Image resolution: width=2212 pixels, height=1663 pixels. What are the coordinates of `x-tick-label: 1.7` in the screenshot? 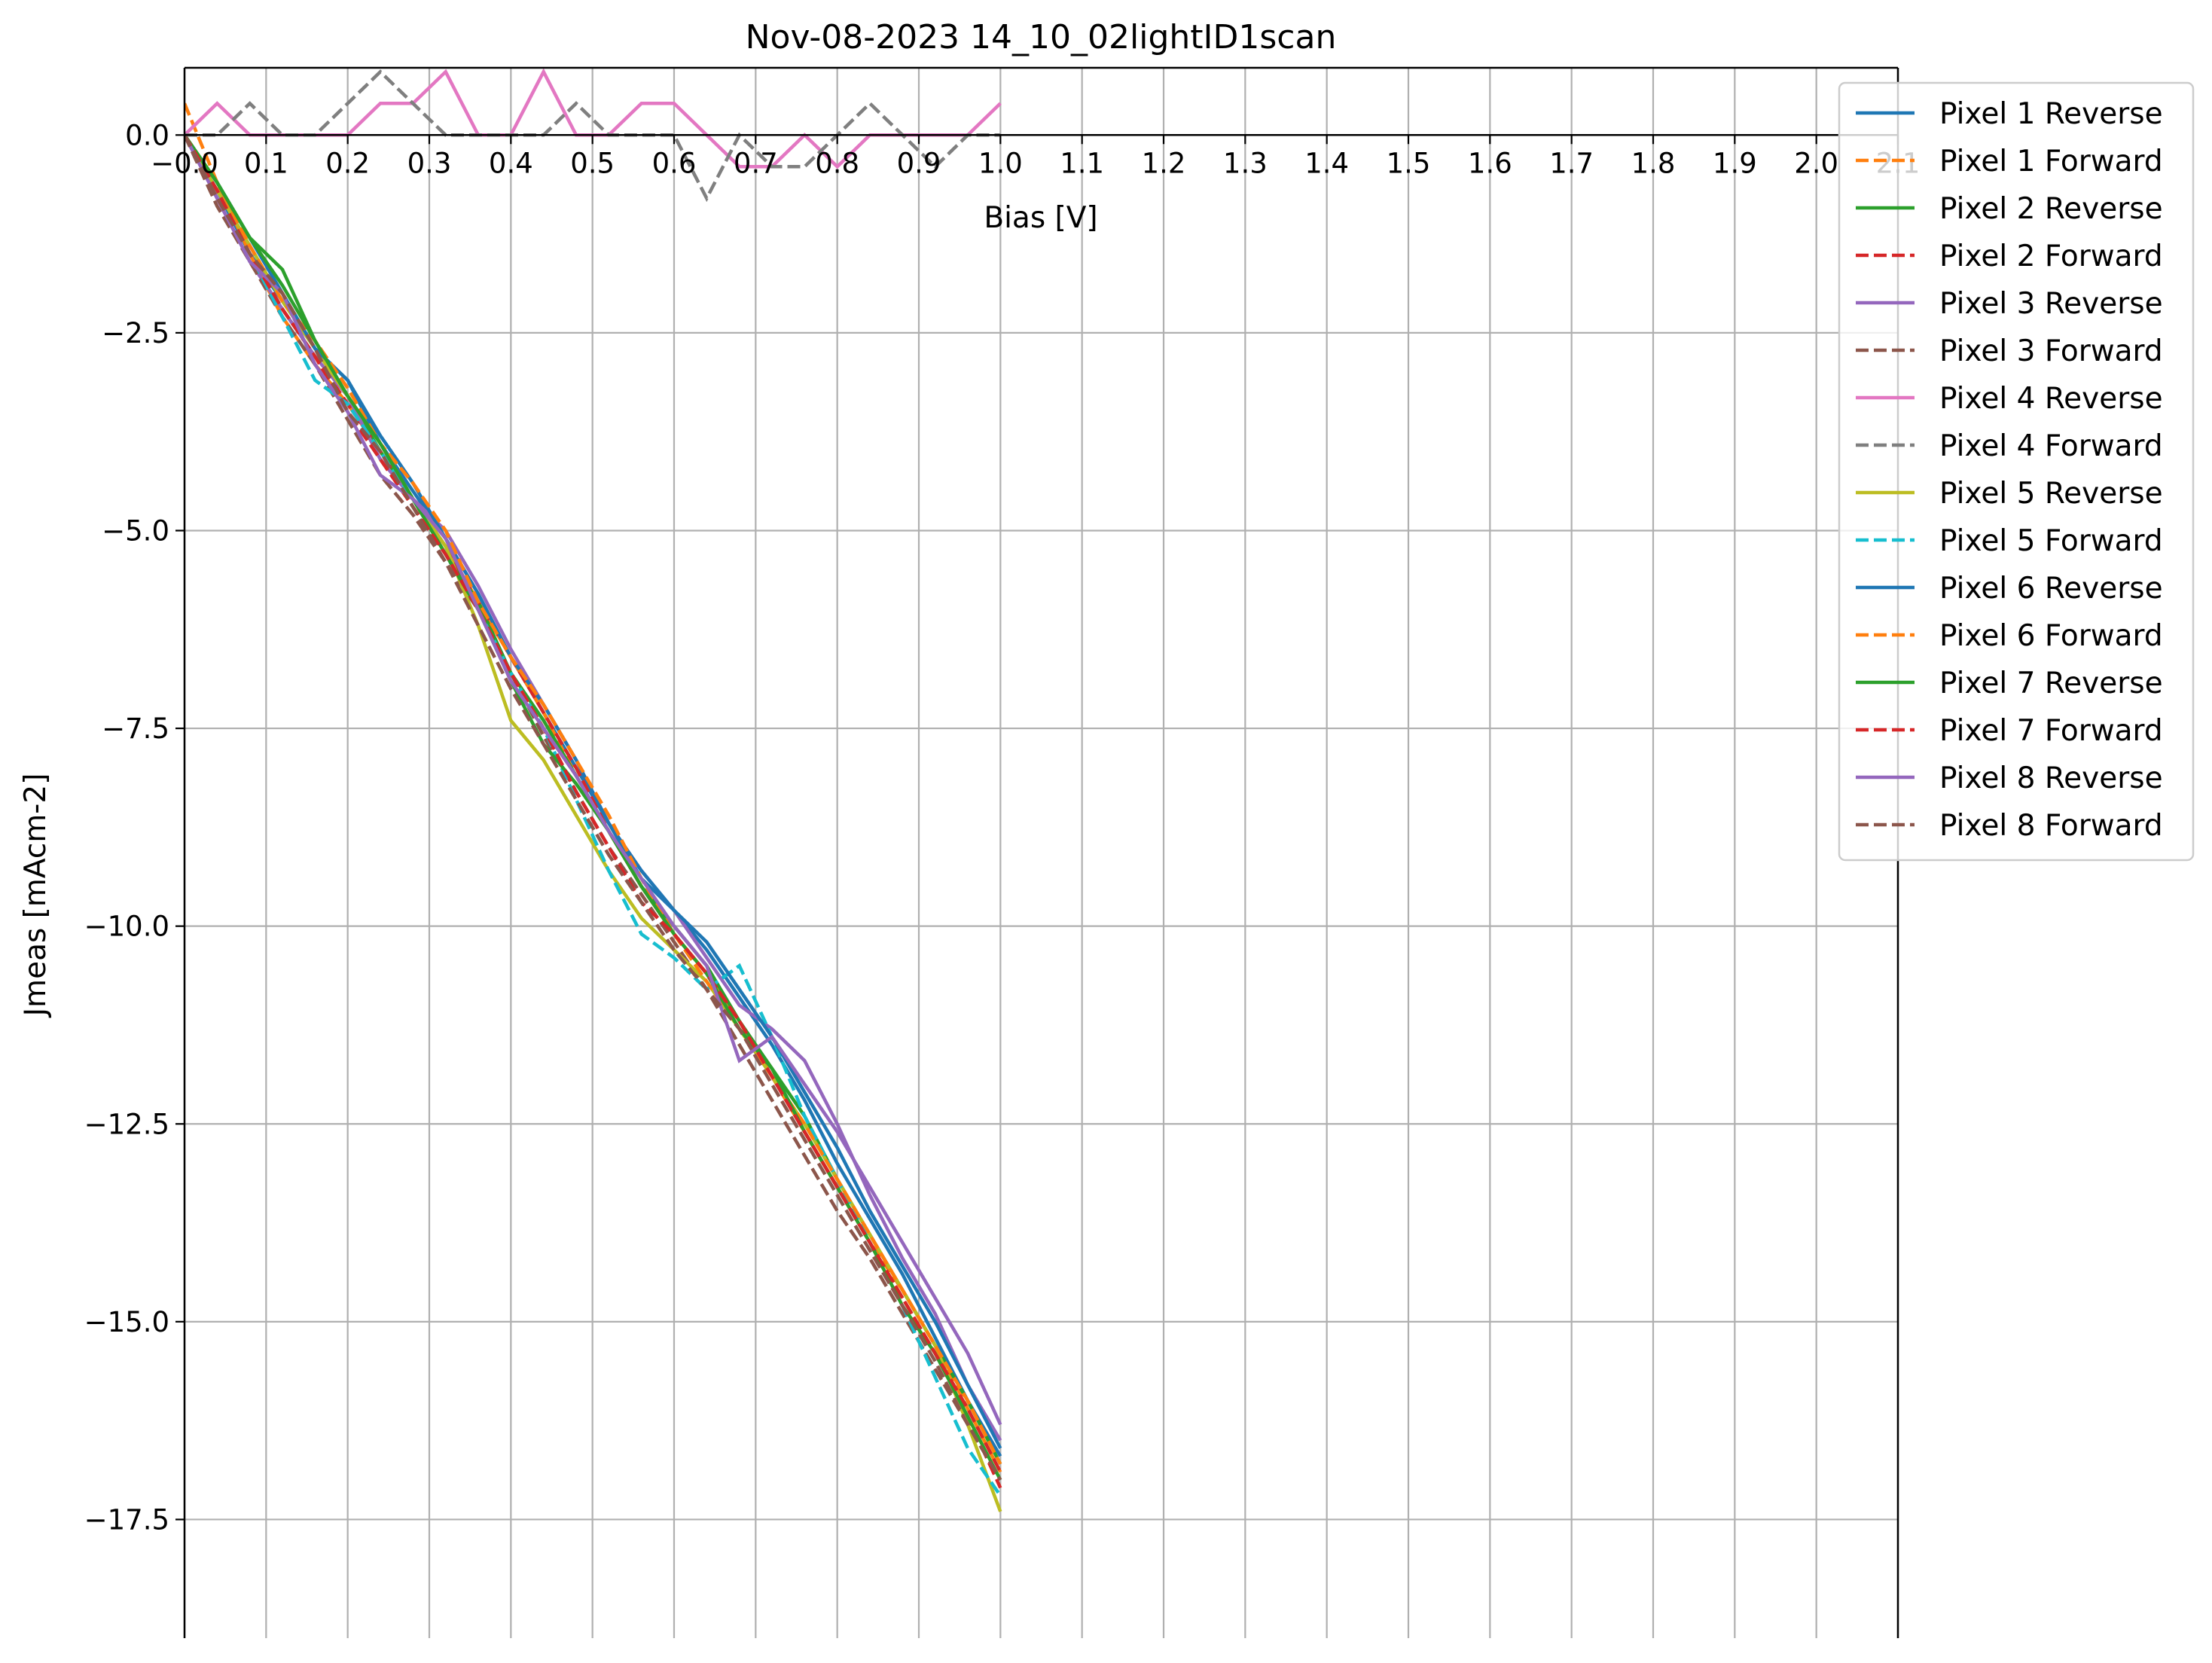 It's located at (1571, 163).